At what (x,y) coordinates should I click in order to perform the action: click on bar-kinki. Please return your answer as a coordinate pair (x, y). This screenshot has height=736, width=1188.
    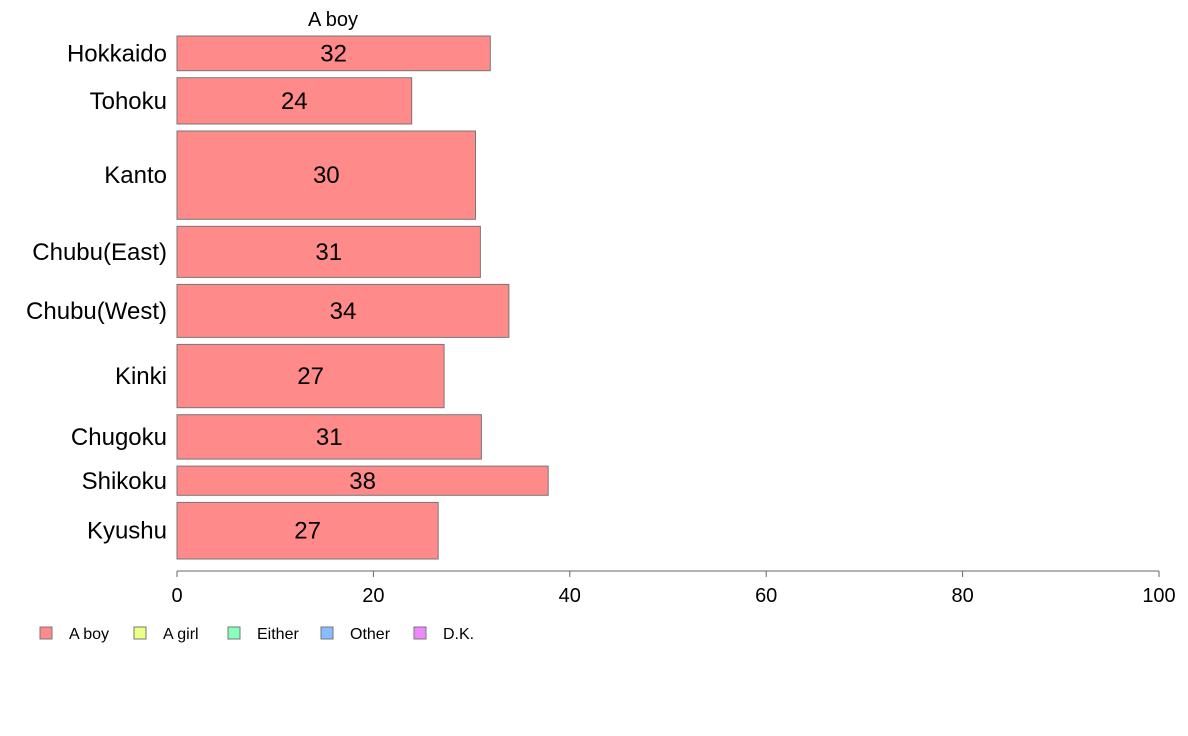
    Looking at the image, I should click on (310, 376).